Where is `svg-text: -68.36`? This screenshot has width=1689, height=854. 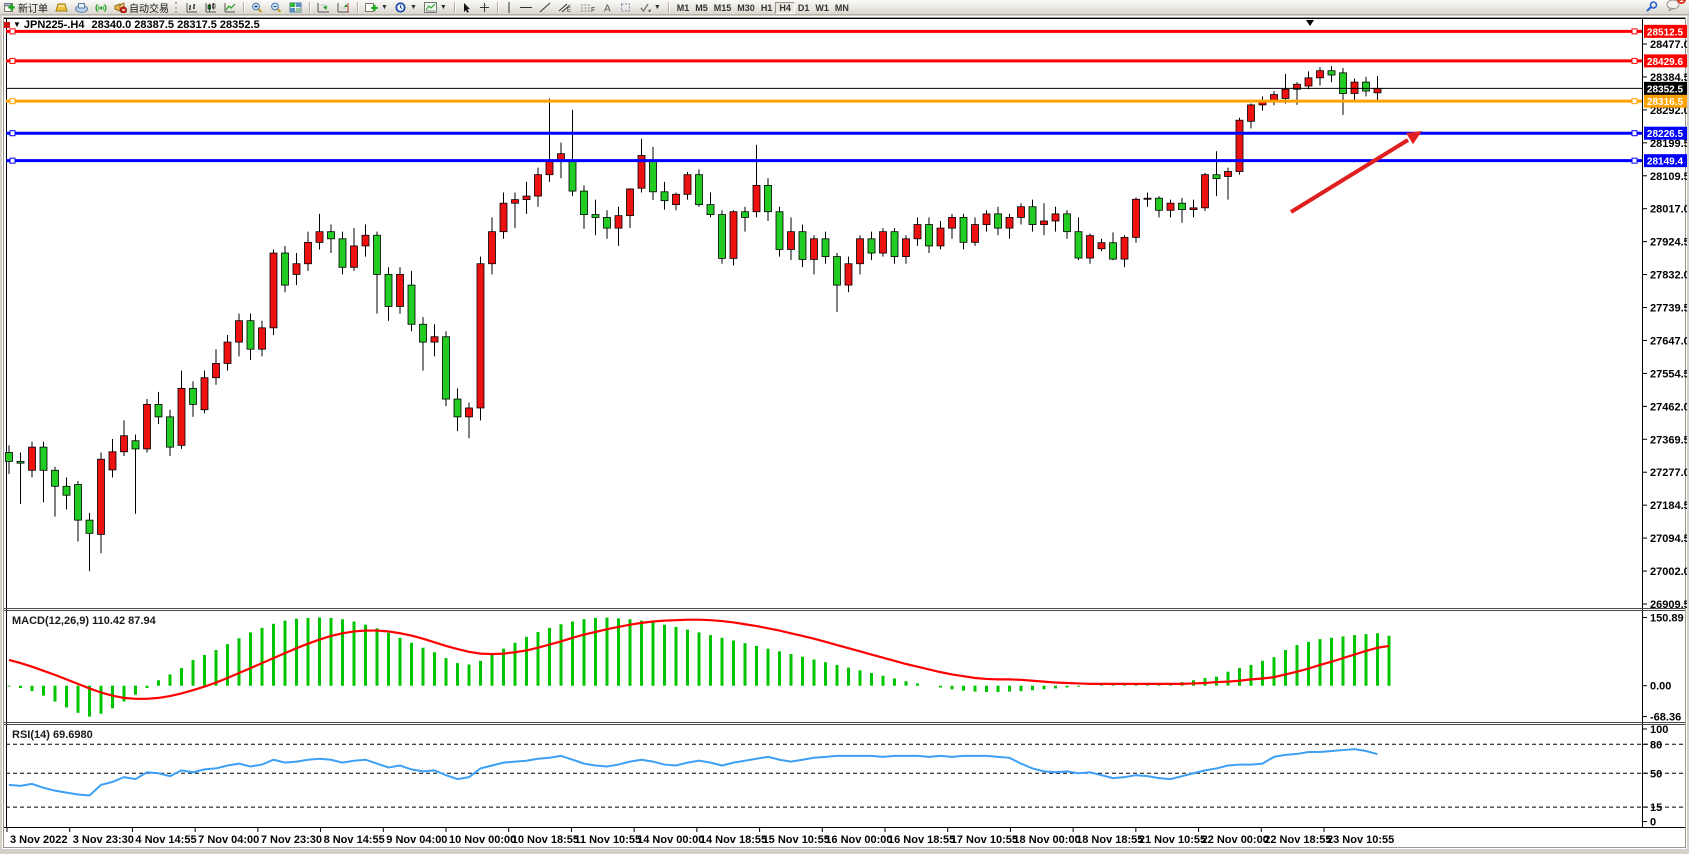 svg-text: -68.36 is located at coordinates (1665, 718).